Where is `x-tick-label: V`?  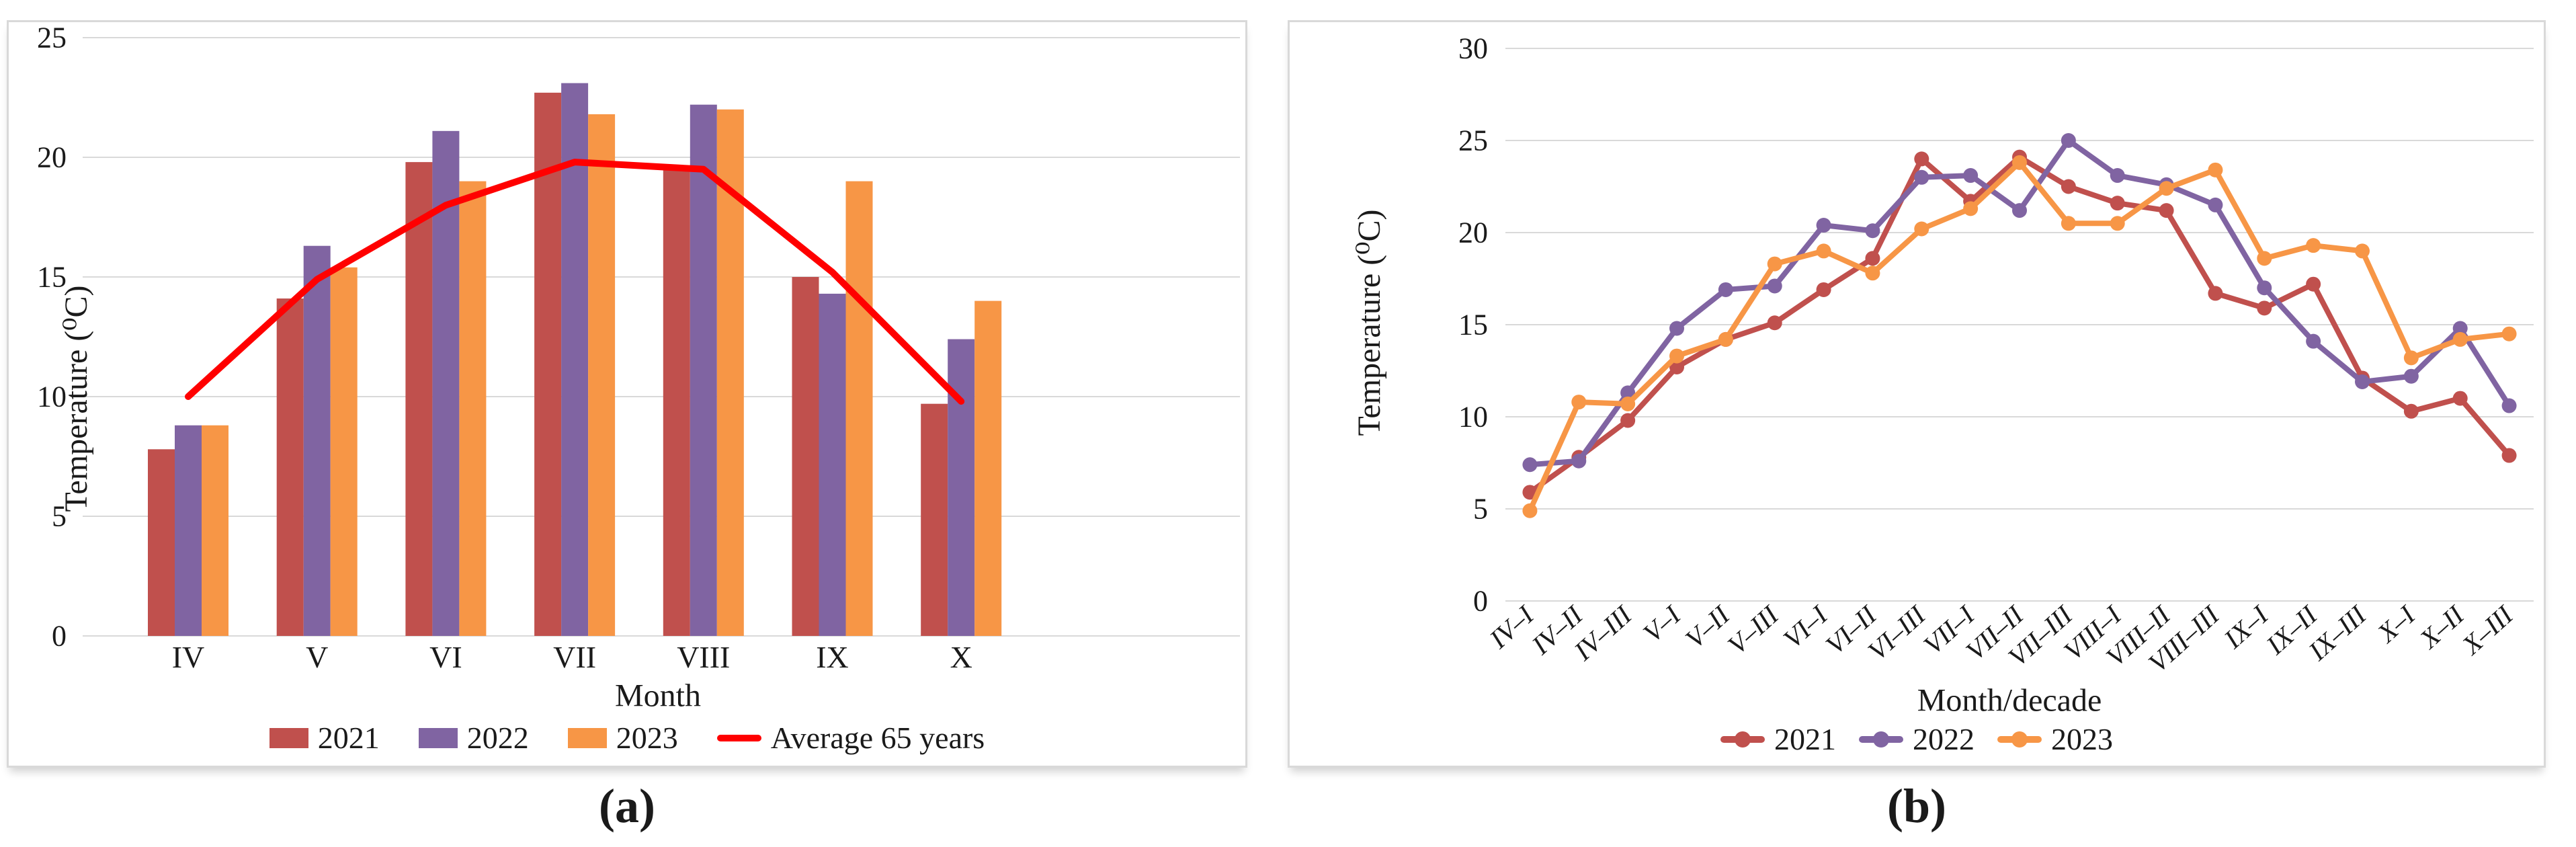 x-tick-label: V is located at coordinates (317, 657).